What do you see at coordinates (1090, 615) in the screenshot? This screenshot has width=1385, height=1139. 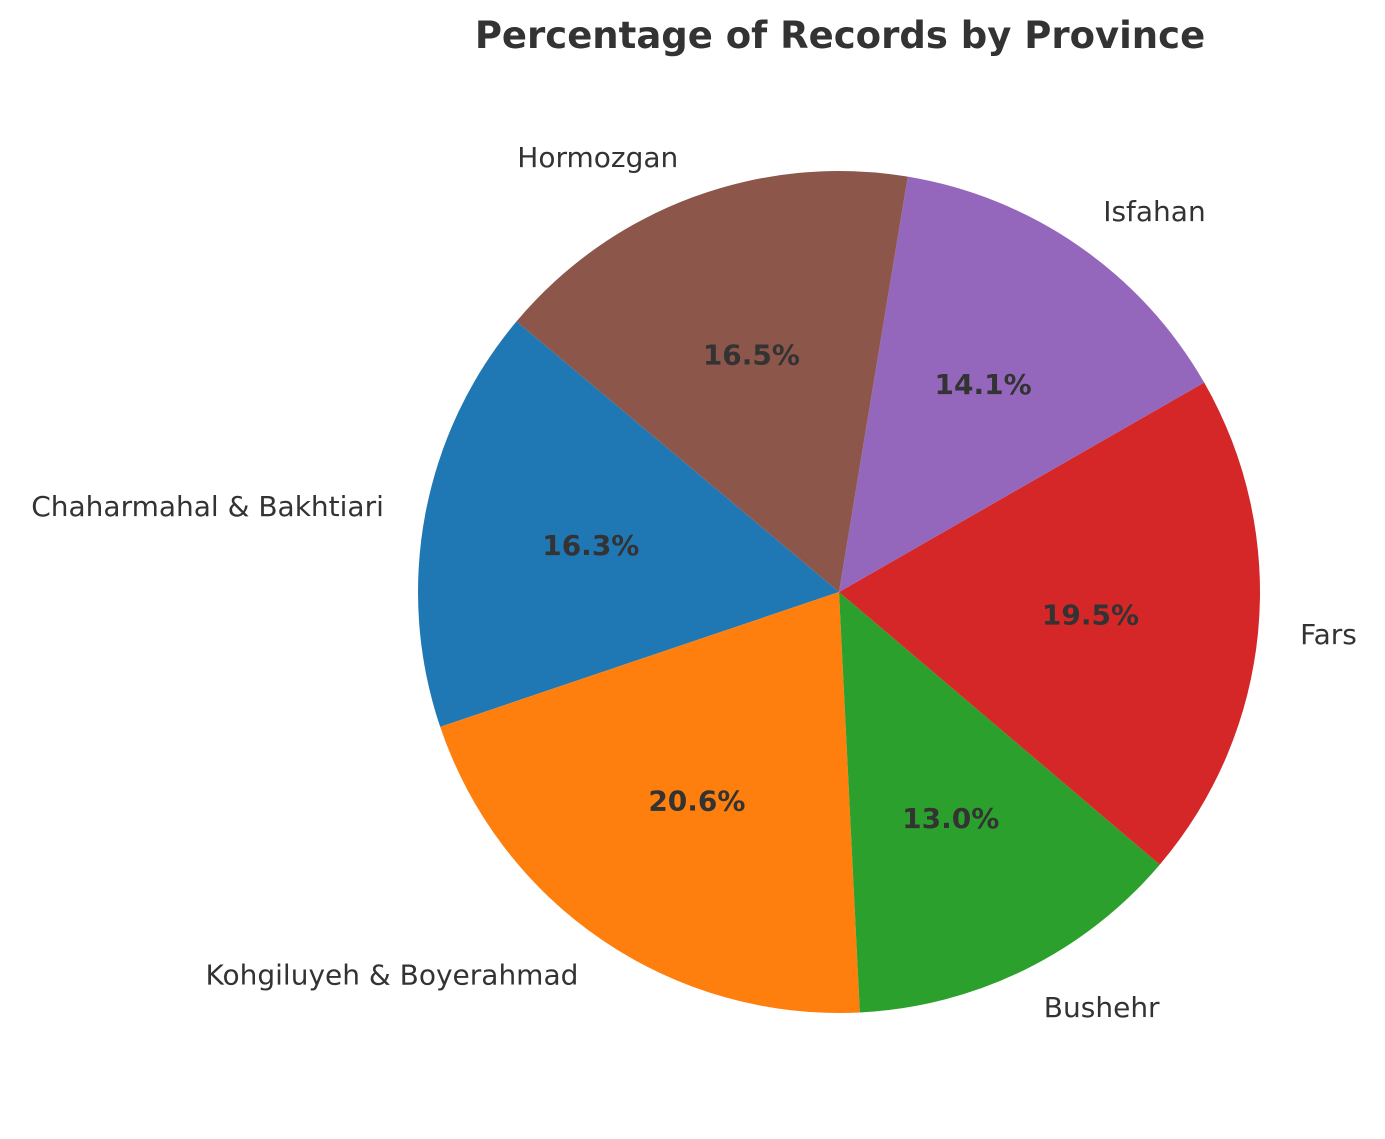 I see `slice-percentage-label: 19.5%` at bounding box center [1090, 615].